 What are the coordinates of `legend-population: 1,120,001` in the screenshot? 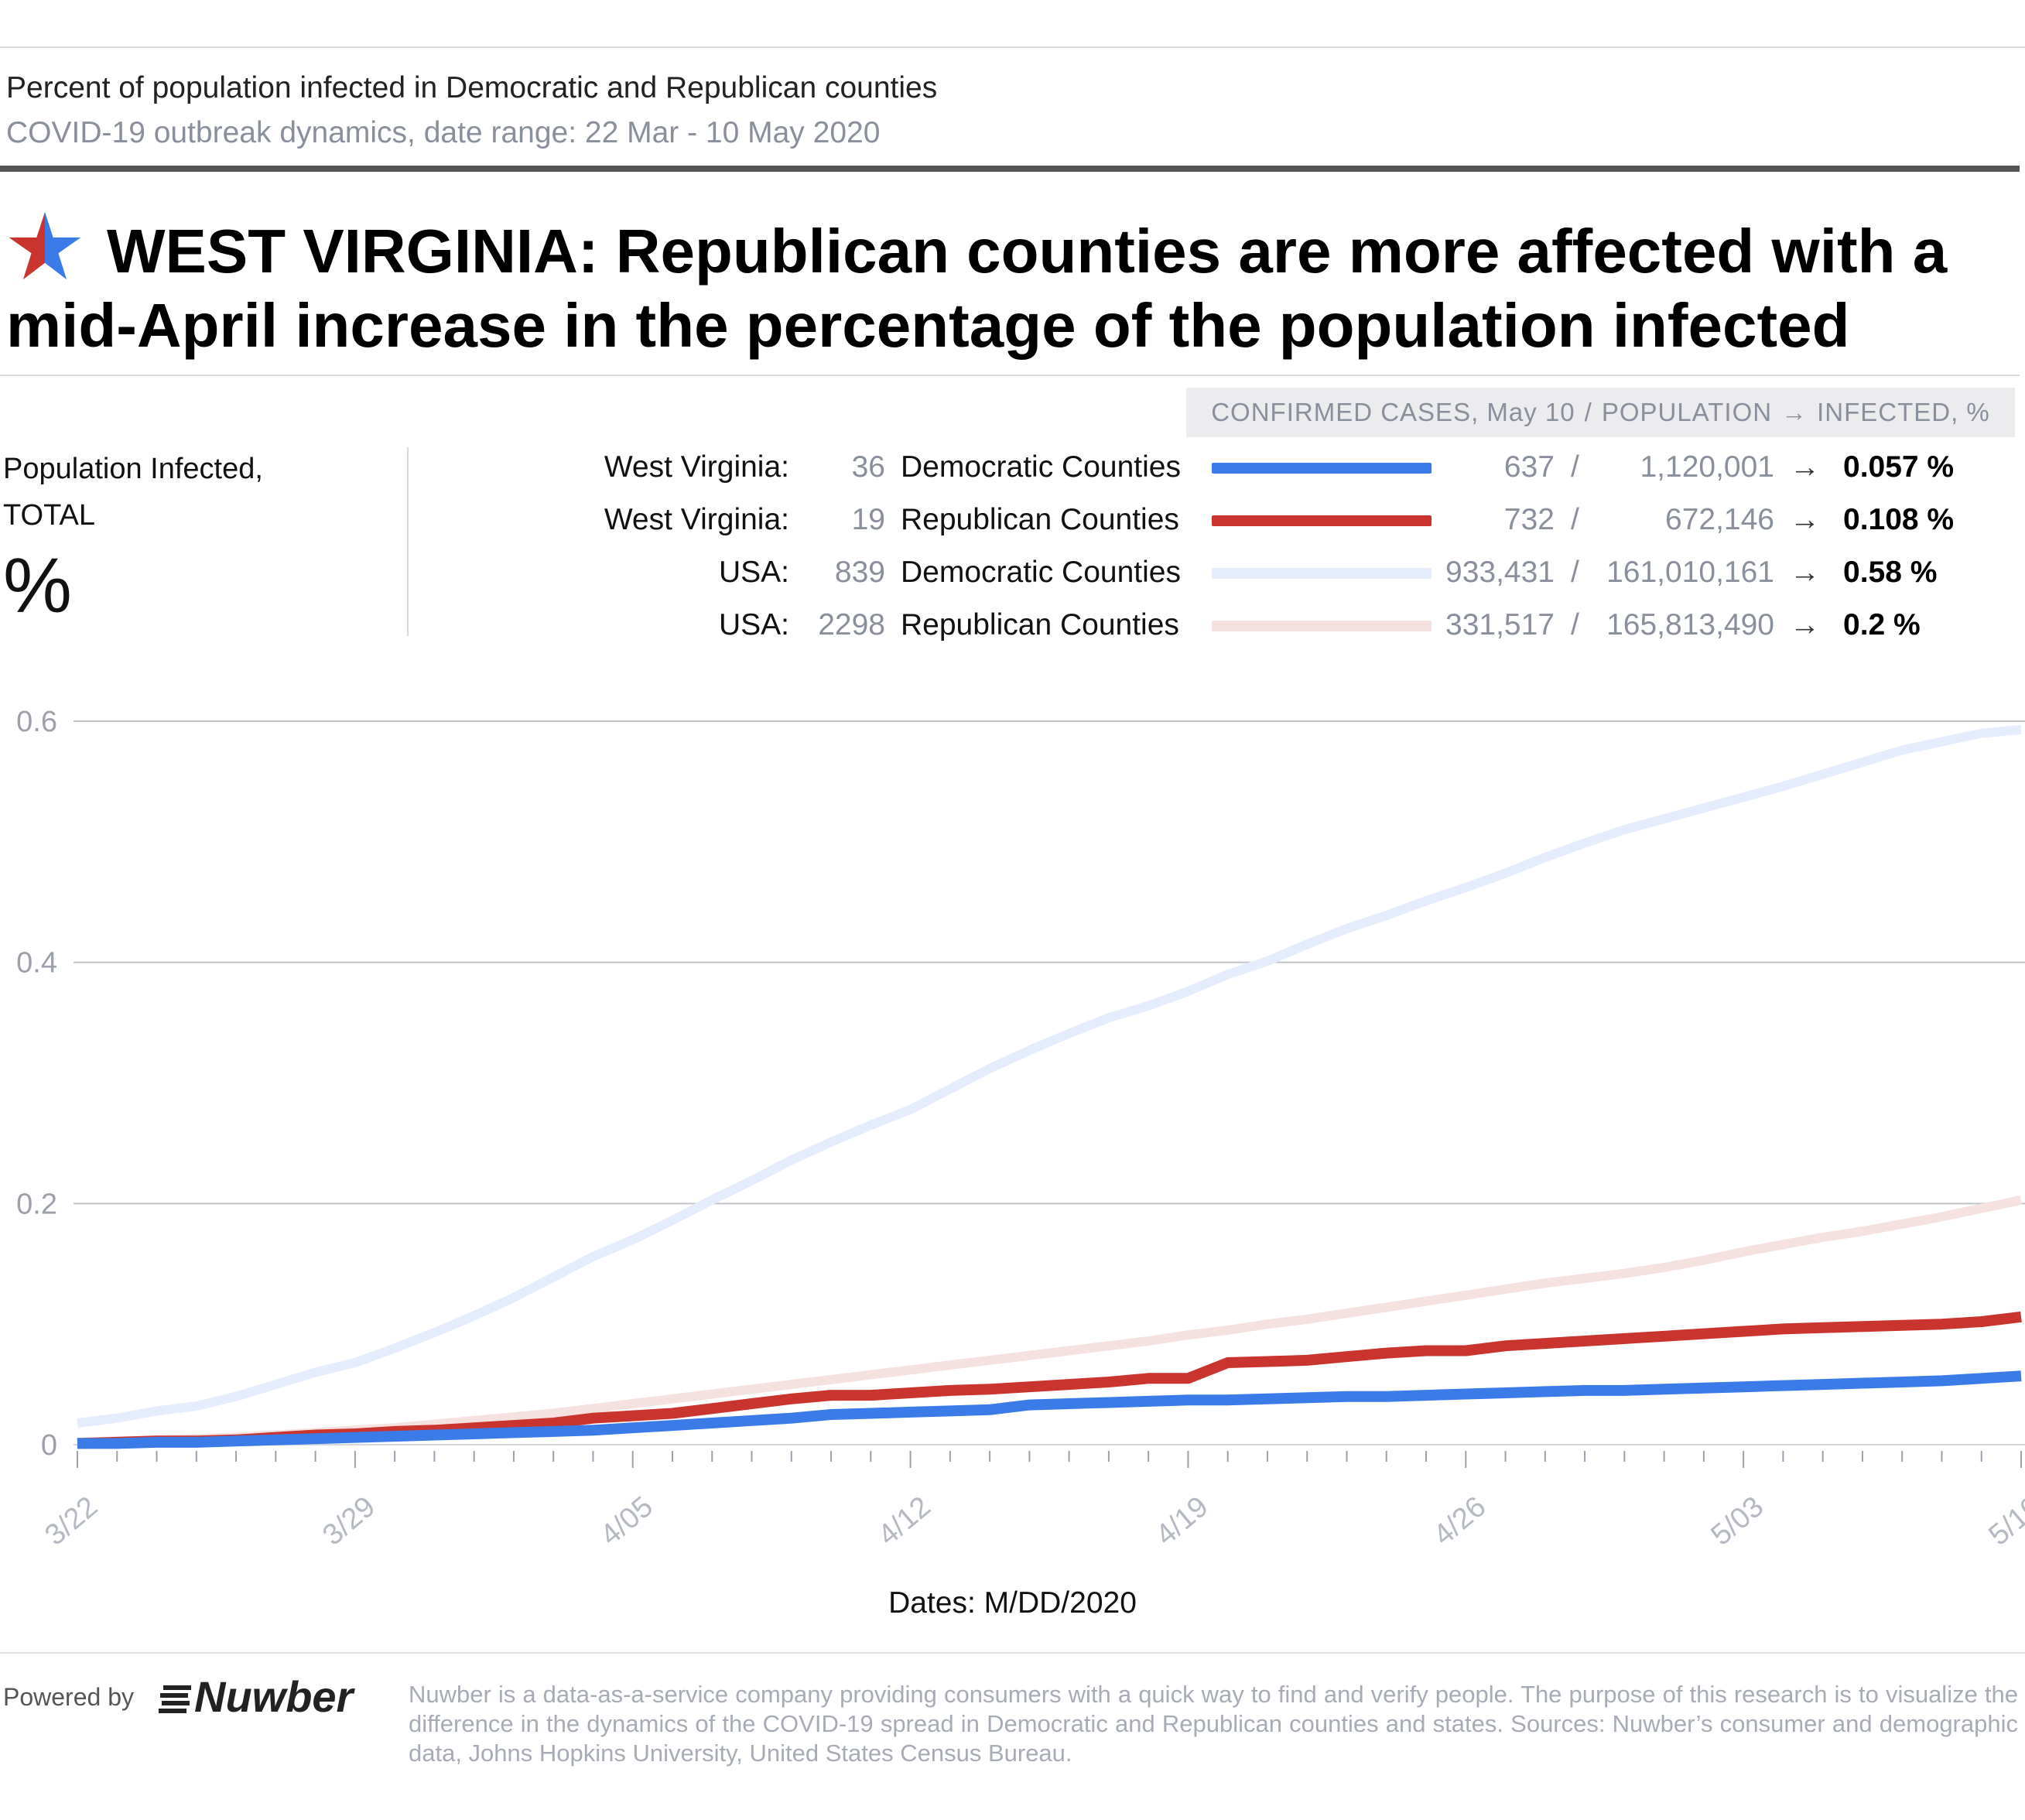 It's located at (1707, 467).